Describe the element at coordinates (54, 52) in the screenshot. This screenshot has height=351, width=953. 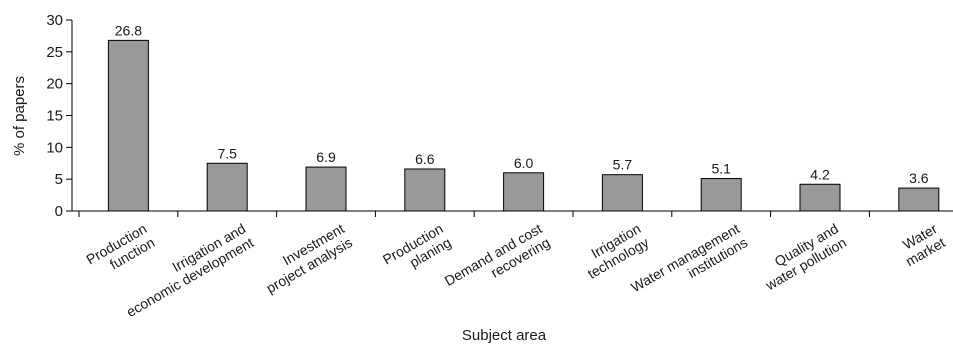
I see `y-tick-label: 25` at that location.